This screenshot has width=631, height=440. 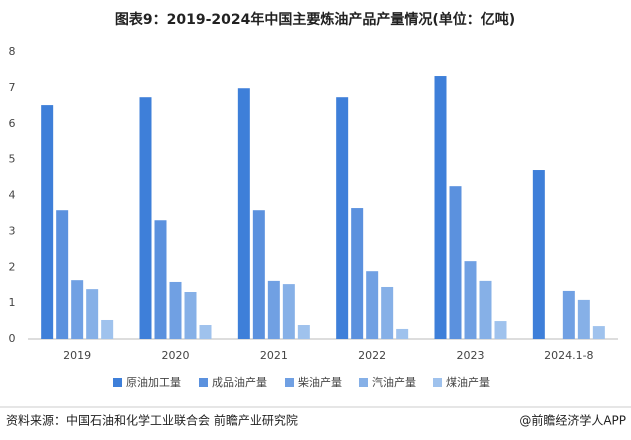 I want to click on source: 资料来源：中国石油和化学工业联合会 前瞻产业研究院, so click(x=152, y=420).